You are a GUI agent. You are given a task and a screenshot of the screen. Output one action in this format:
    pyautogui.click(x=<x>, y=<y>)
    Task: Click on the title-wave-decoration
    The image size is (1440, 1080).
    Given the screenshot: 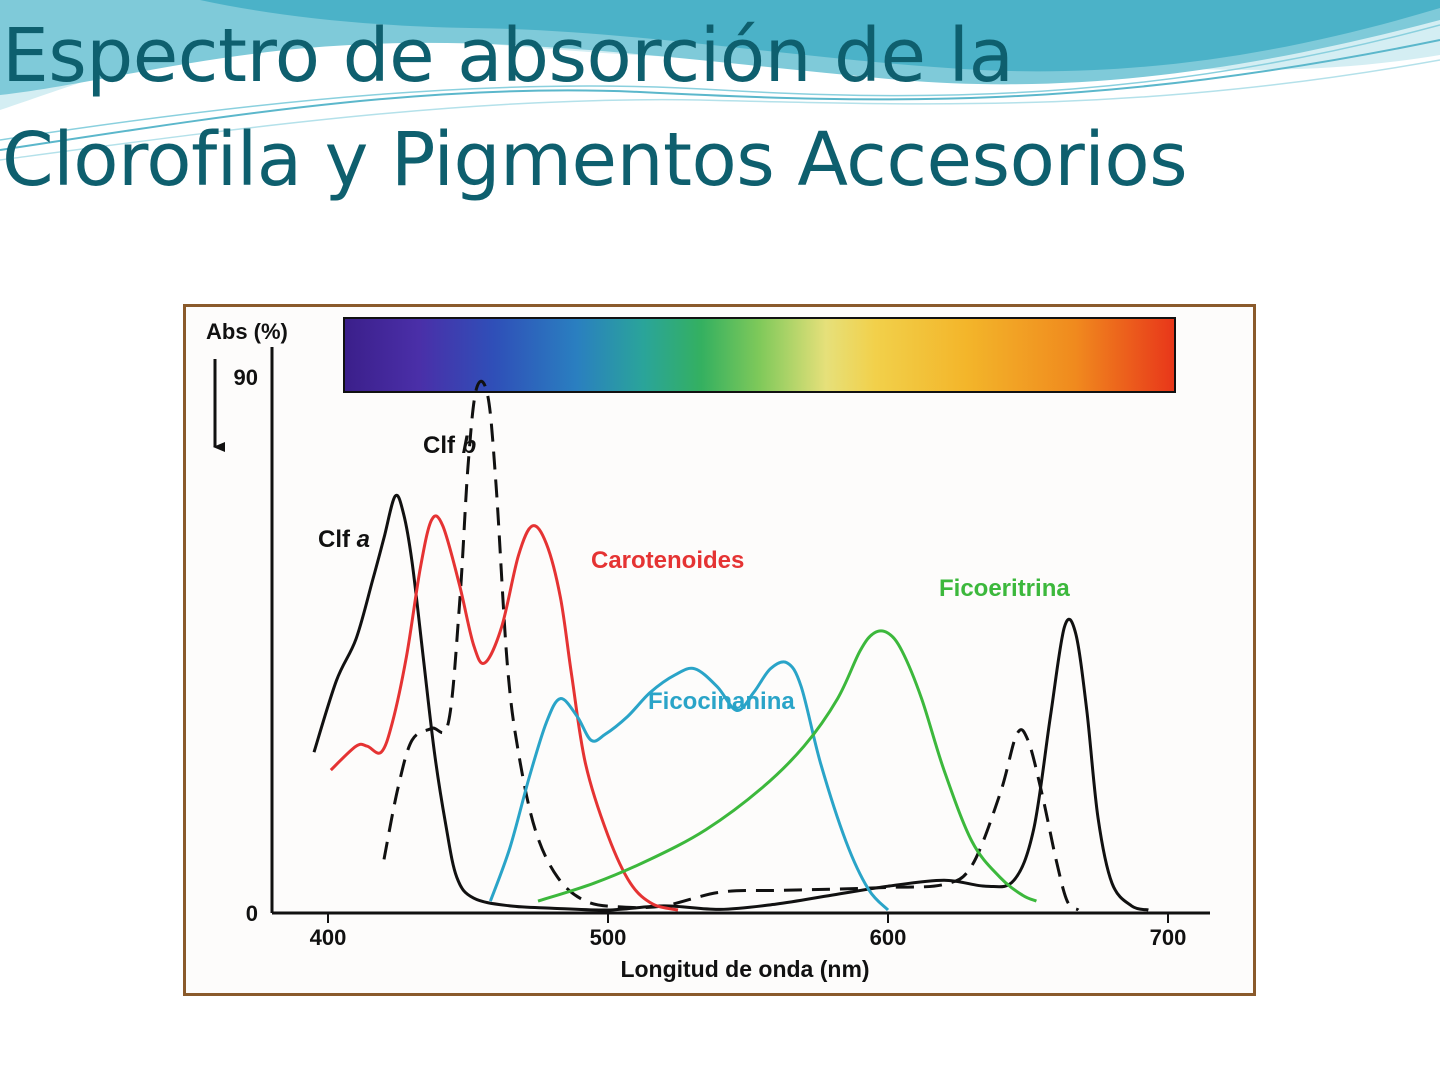 What is the action you would take?
    pyautogui.click(x=720, y=80)
    